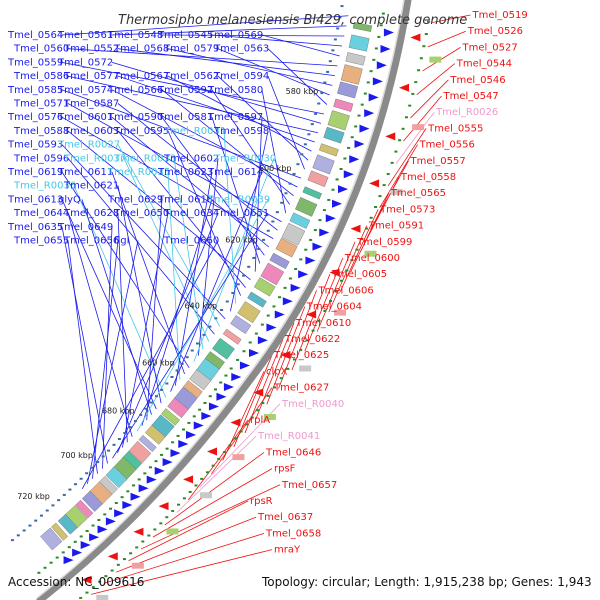 The height and width of the screenshot is (600, 600). Describe the element at coordinates (35, 172) in the screenshot. I see `forward-gene-label: Tmel_0619` at that location.